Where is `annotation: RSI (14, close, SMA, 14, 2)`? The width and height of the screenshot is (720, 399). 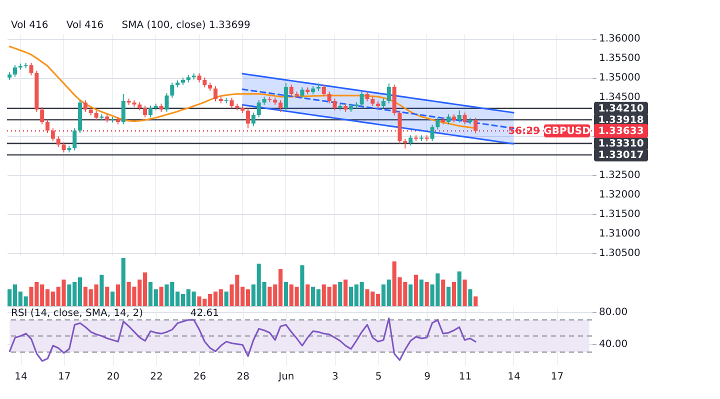
annotation: RSI (14, close, SMA, 14, 2) is located at coordinates (77, 313).